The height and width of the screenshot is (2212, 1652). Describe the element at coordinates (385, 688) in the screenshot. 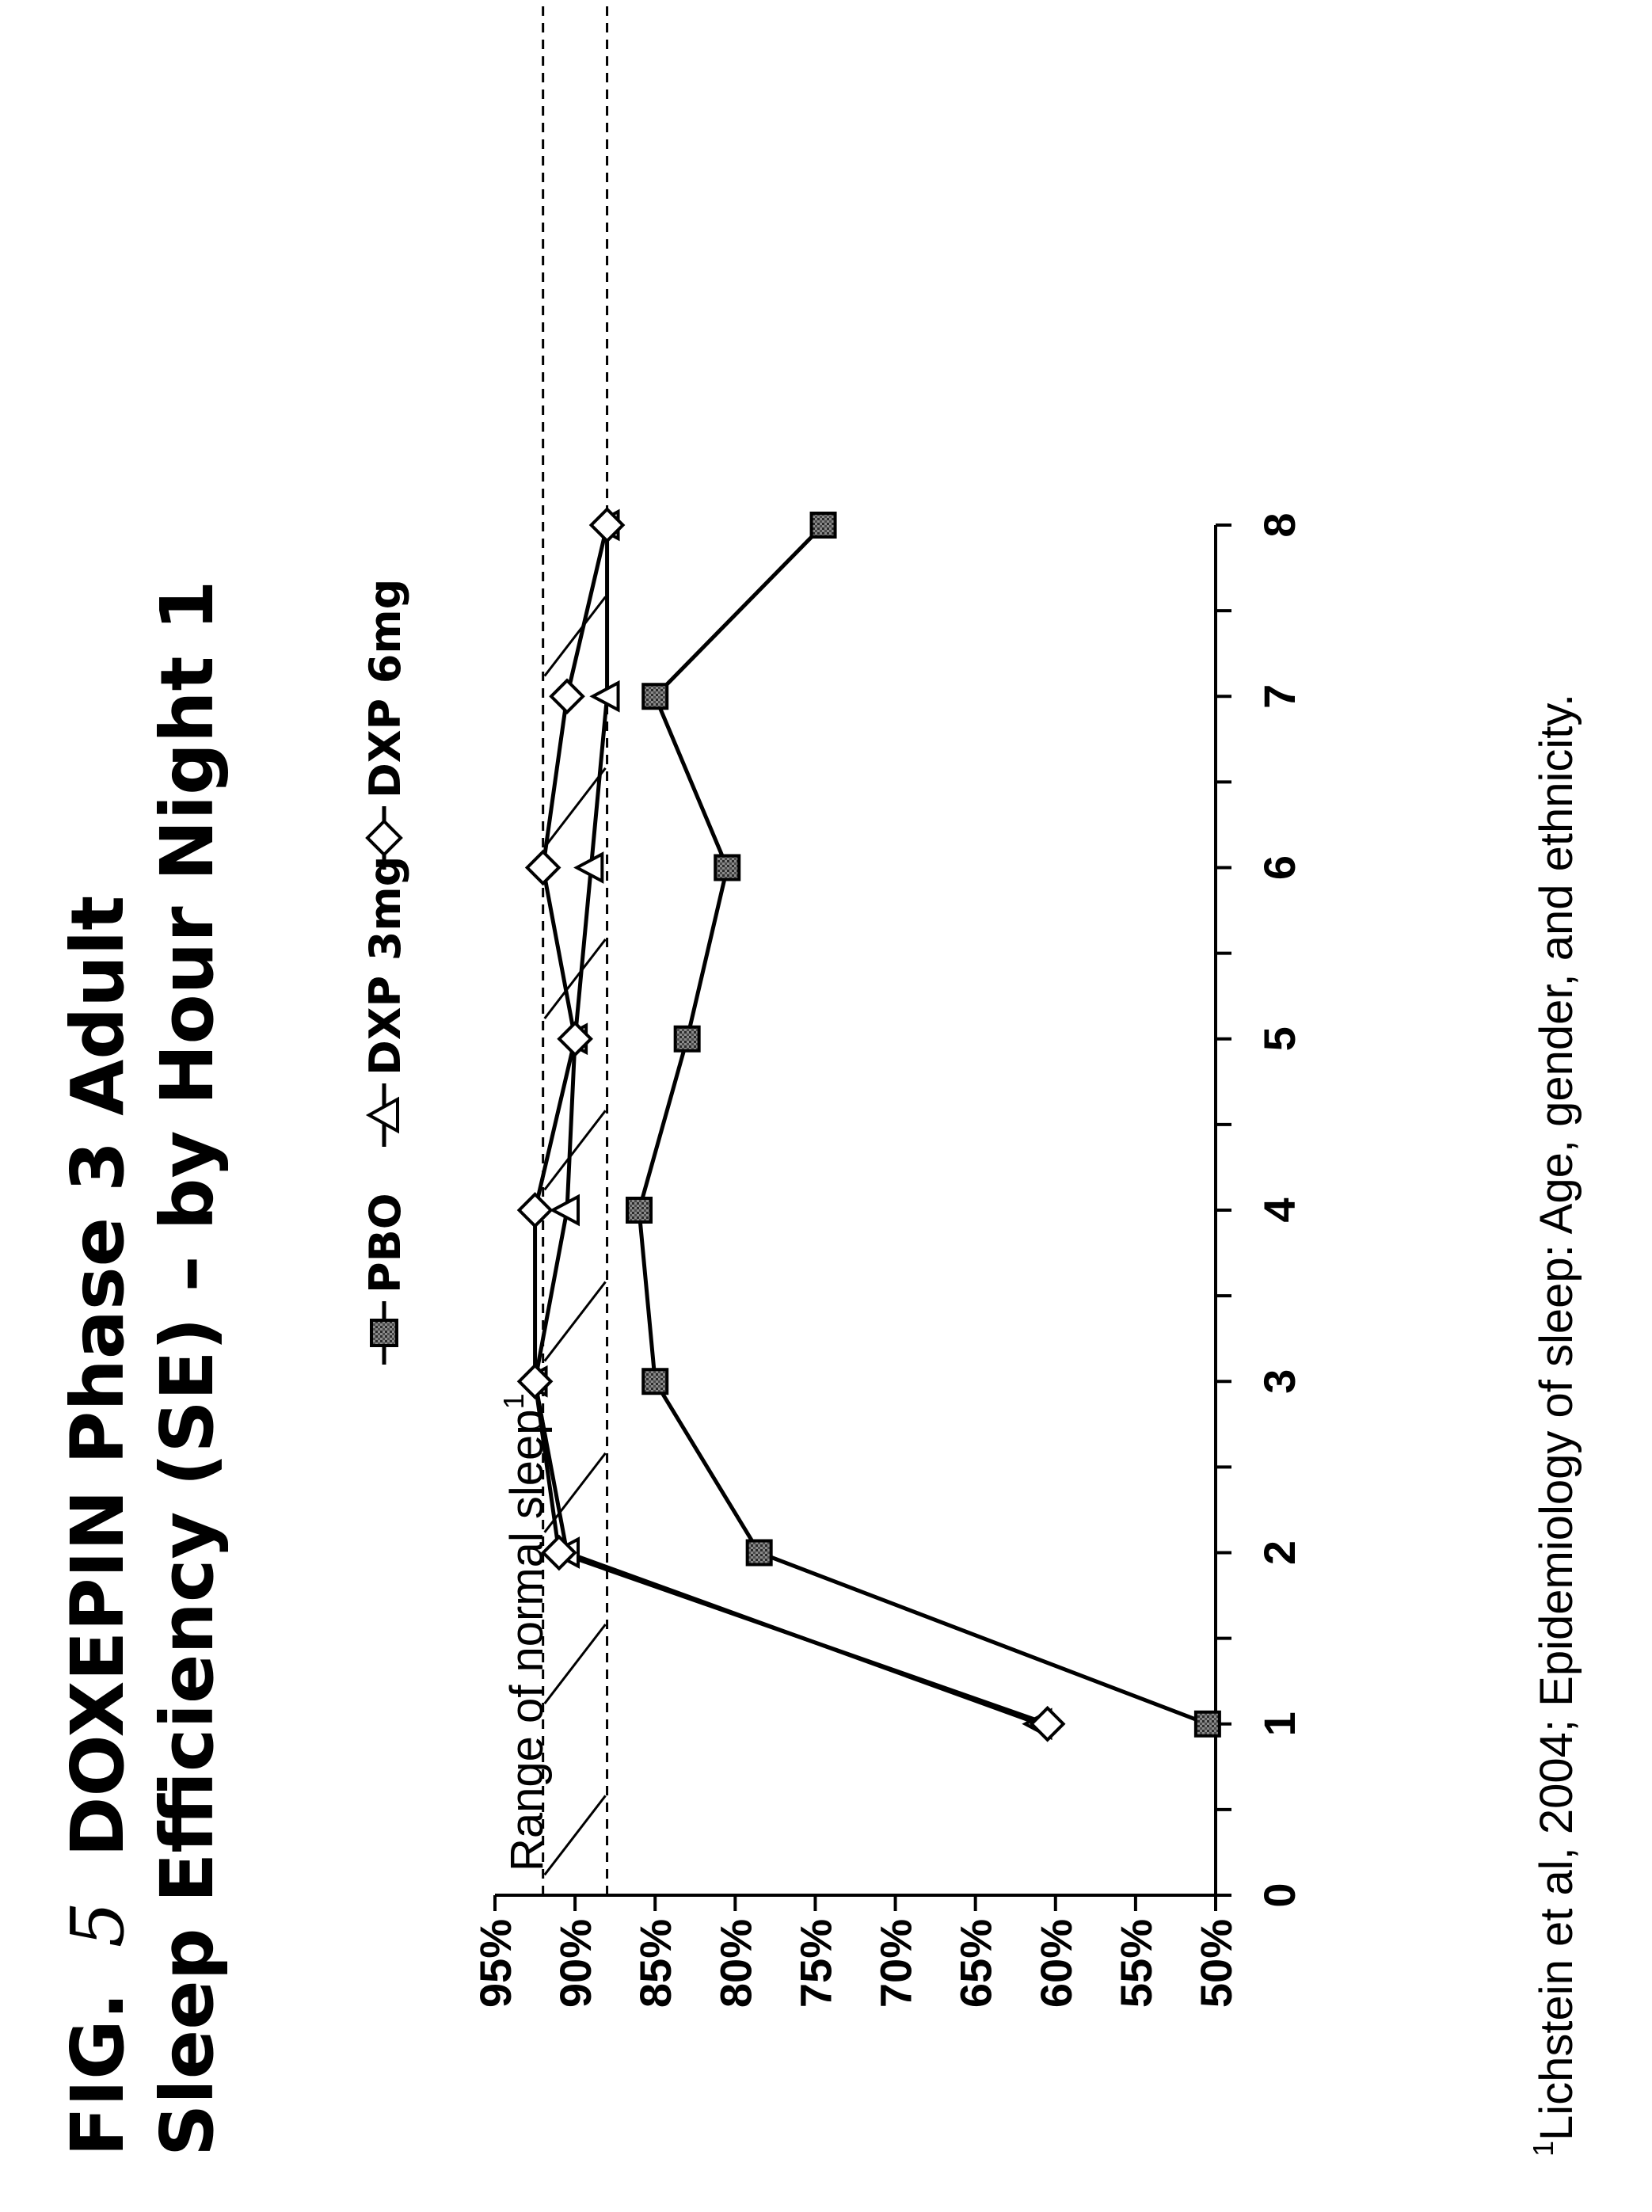

I see `legend-label-dxp6: DXP 6mg` at that location.